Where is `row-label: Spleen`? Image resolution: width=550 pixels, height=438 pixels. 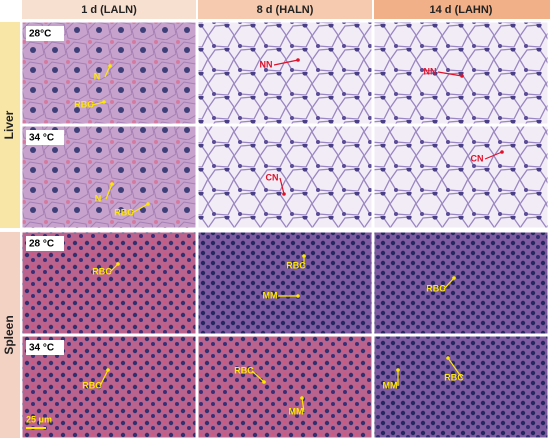 row-label: Spleen is located at coordinates (9, 334).